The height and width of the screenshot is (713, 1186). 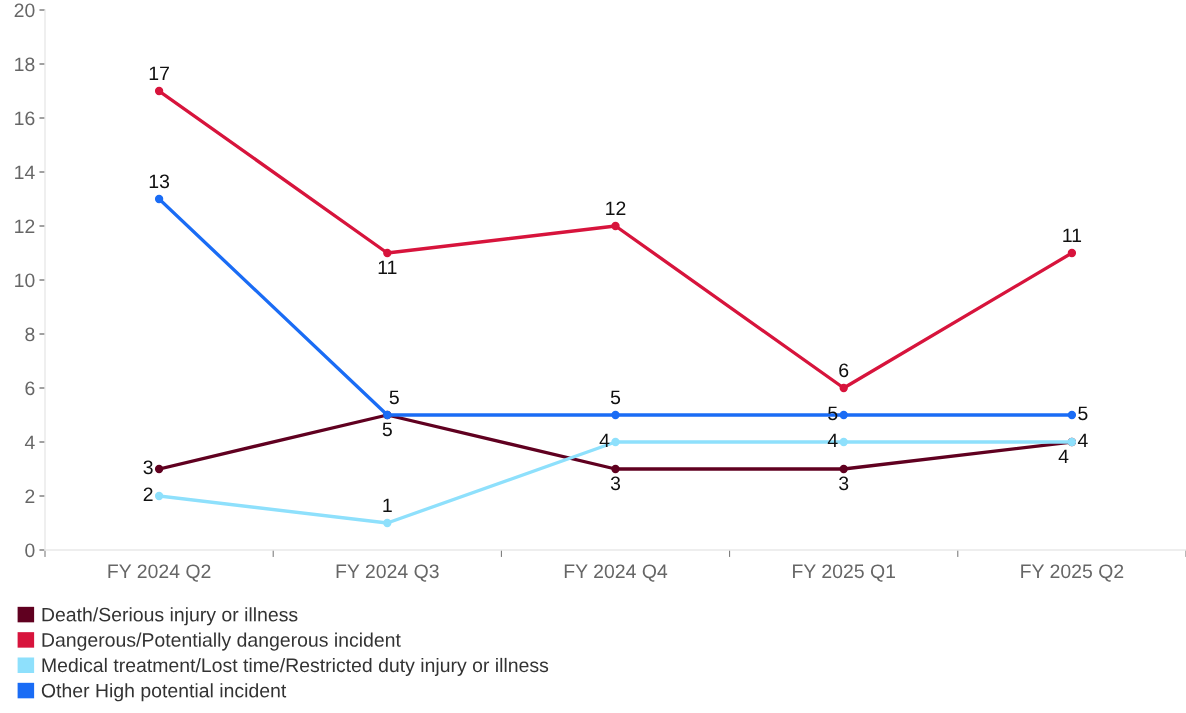 What do you see at coordinates (30, 550) in the screenshot?
I see `y-tick-label: 0` at bounding box center [30, 550].